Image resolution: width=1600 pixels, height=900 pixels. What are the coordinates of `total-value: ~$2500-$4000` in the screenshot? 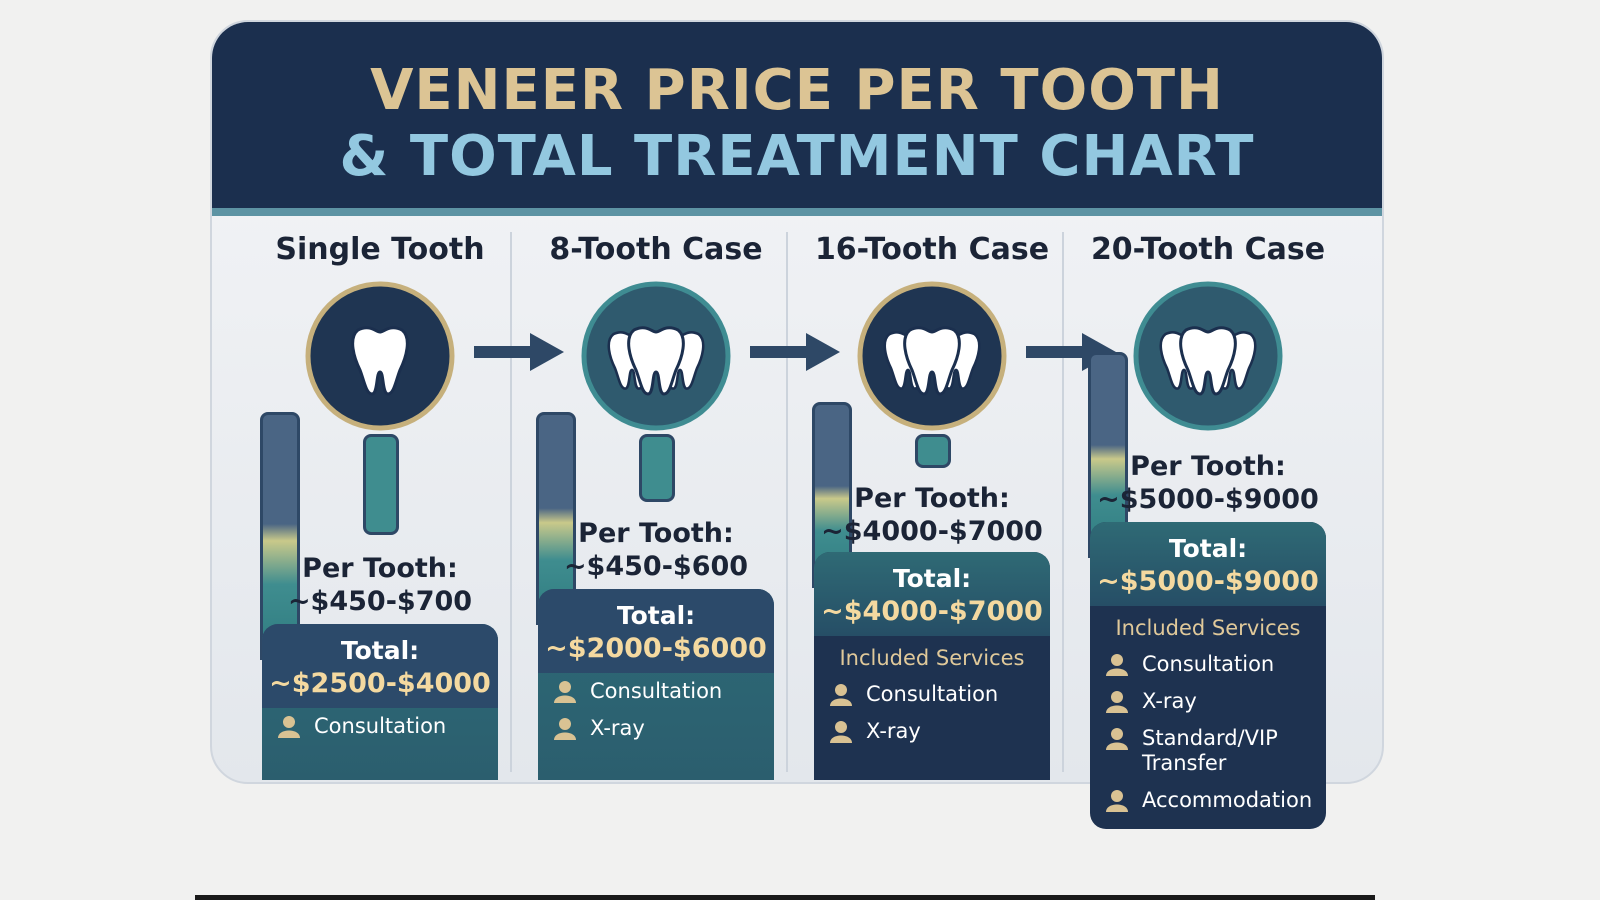 It's located at (380, 683).